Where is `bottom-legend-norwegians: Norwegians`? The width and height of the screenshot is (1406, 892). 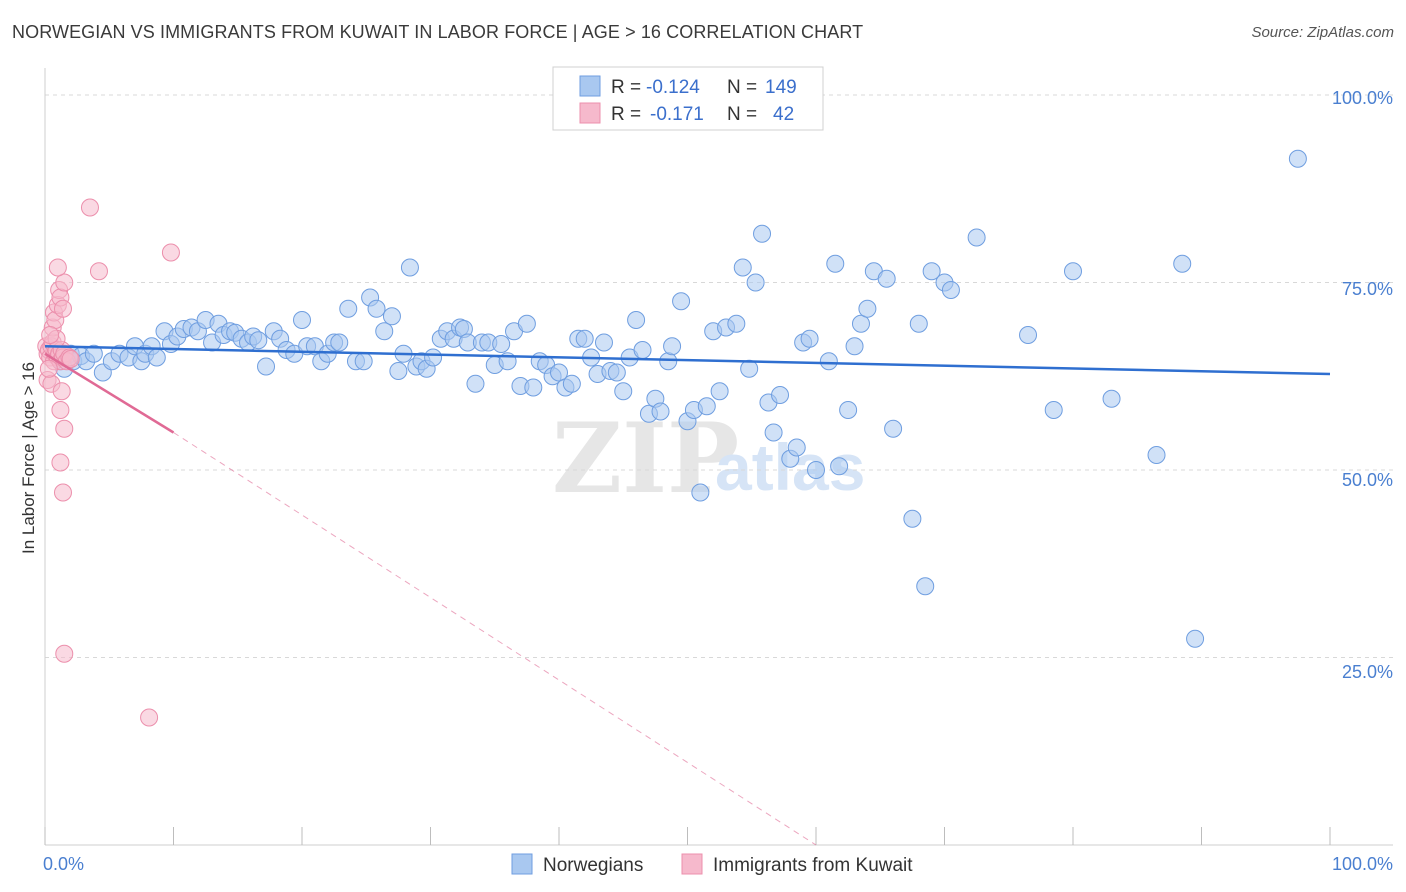
bottom-legend-norwegians: Norwegians is located at coordinates (593, 865).